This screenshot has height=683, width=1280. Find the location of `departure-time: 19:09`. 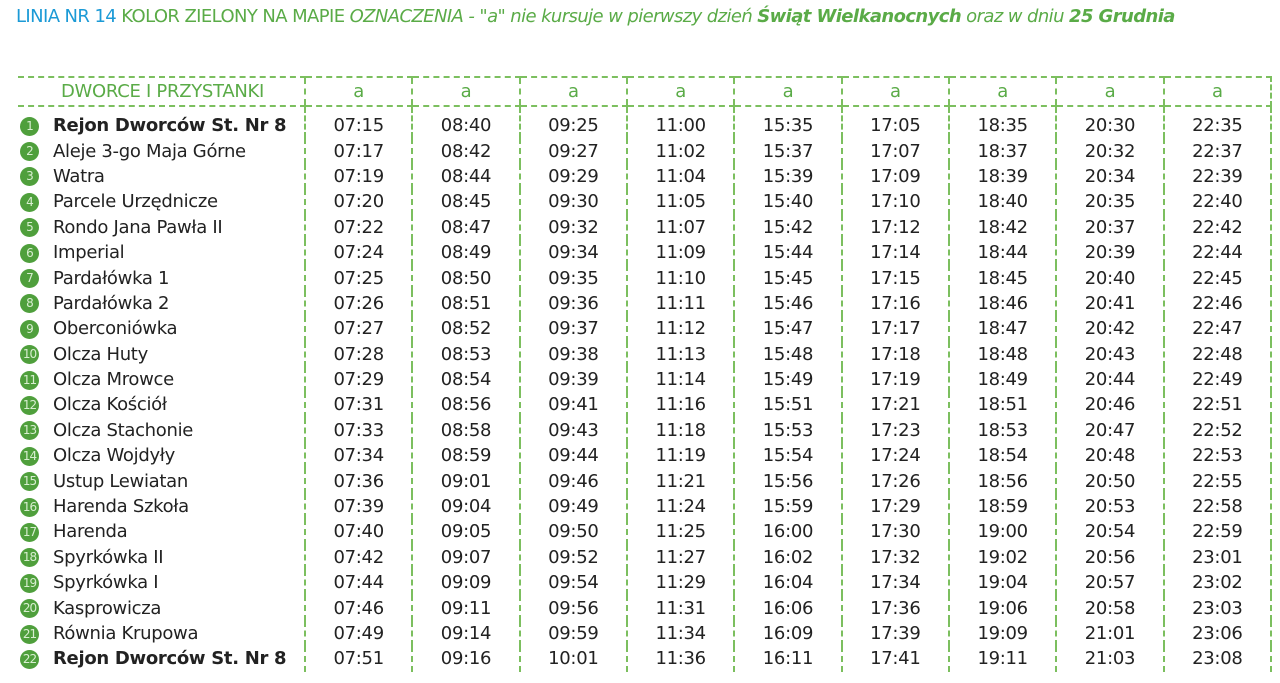

departure-time: 19:09 is located at coordinates (1002, 633).